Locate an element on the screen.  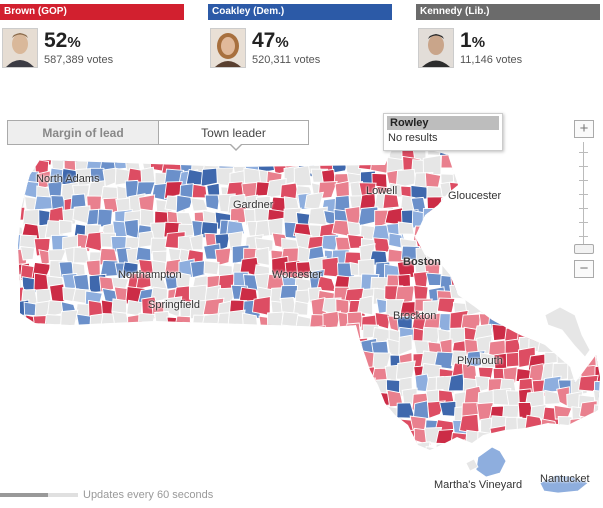
nantucket-island is located at coordinates (564, 484).